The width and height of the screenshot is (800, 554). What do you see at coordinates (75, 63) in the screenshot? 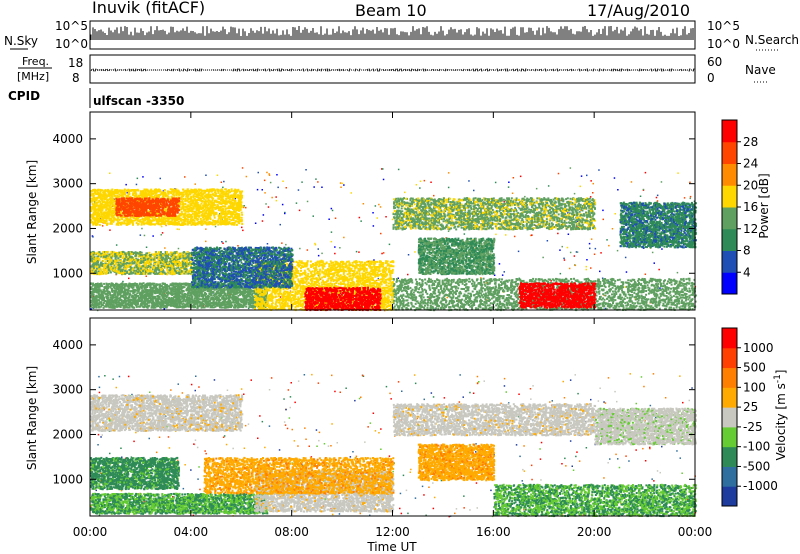
I see `freq-left-tick-top: 18` at bounding box center [75, 63].